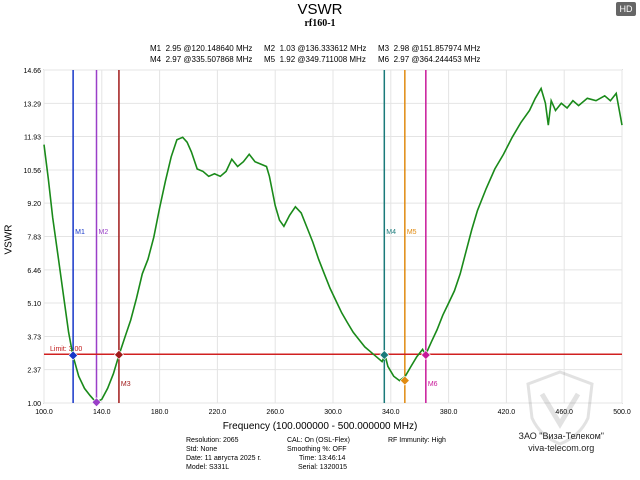  Describe the element at coordinates (44, 412) in the screenshot. I see `x-tick-label: 100.0` at that location.